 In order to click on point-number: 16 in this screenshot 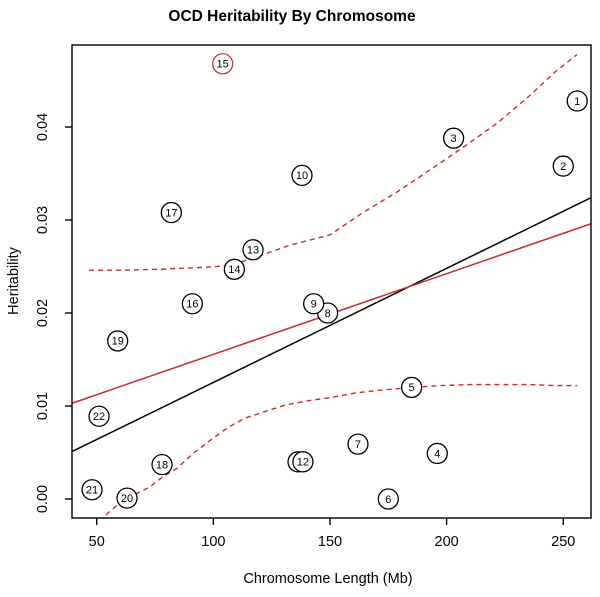, I will do `click(192, 305)`.